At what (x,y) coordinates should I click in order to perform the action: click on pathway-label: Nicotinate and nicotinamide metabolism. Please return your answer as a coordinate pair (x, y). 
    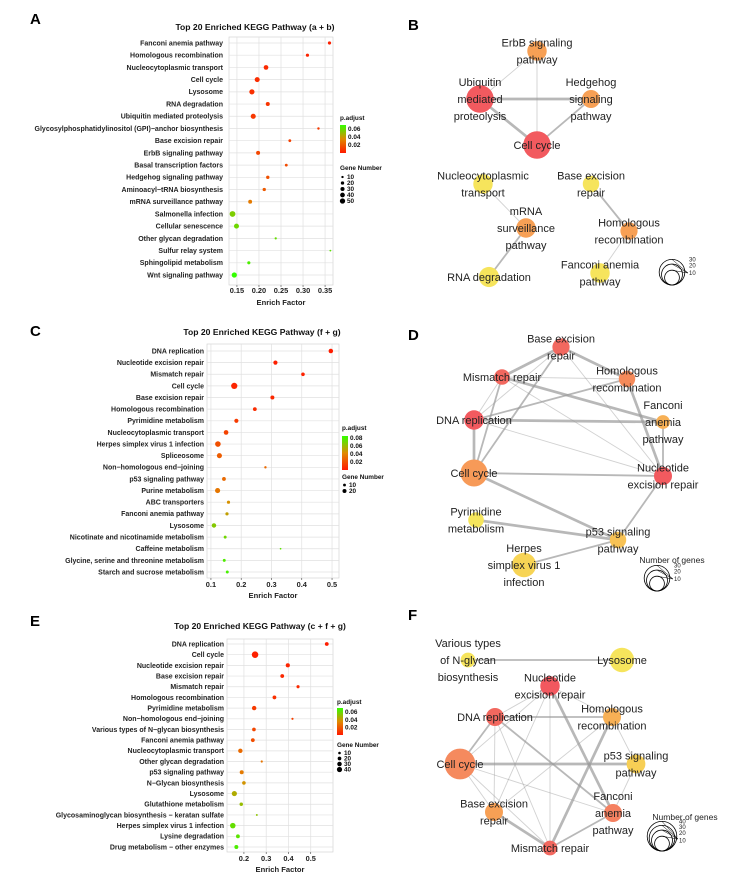
    Looking at the image, I should click on (137, 538).